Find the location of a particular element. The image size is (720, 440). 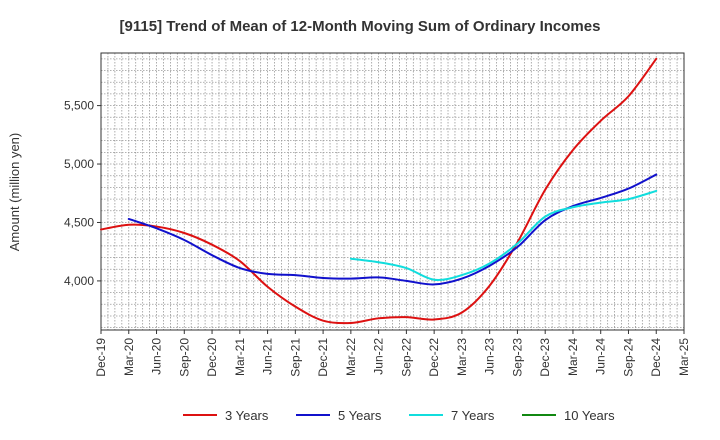

legend: 3 Years 5 Years 7 Years 10 Years is located at coordinates (399, 415).